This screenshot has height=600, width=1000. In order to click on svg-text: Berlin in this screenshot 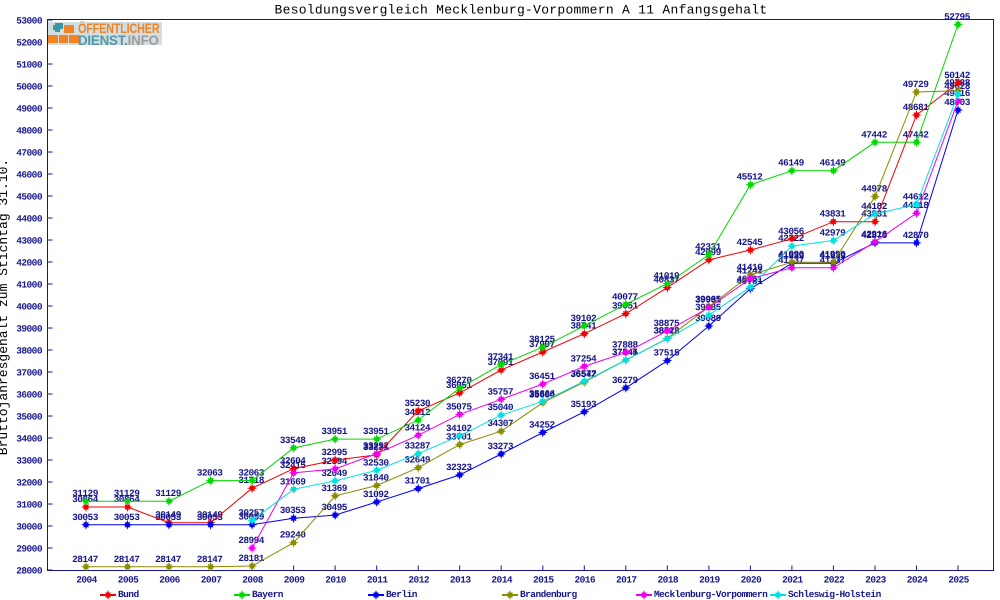, I will do `click(402, 594)`.